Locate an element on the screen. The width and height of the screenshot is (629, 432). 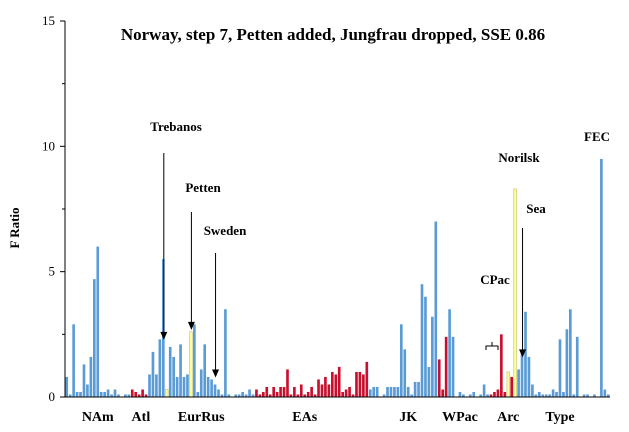
category-label: NAm is located at coordinates (98, 417).